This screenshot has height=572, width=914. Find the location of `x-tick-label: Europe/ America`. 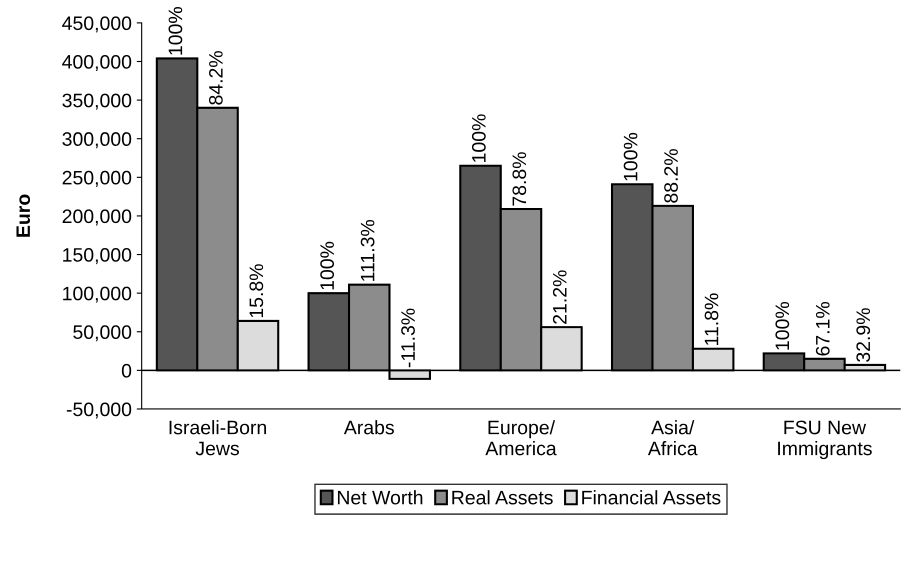

x-tick-label: Europe/ America is located at coordinates (521, 438).